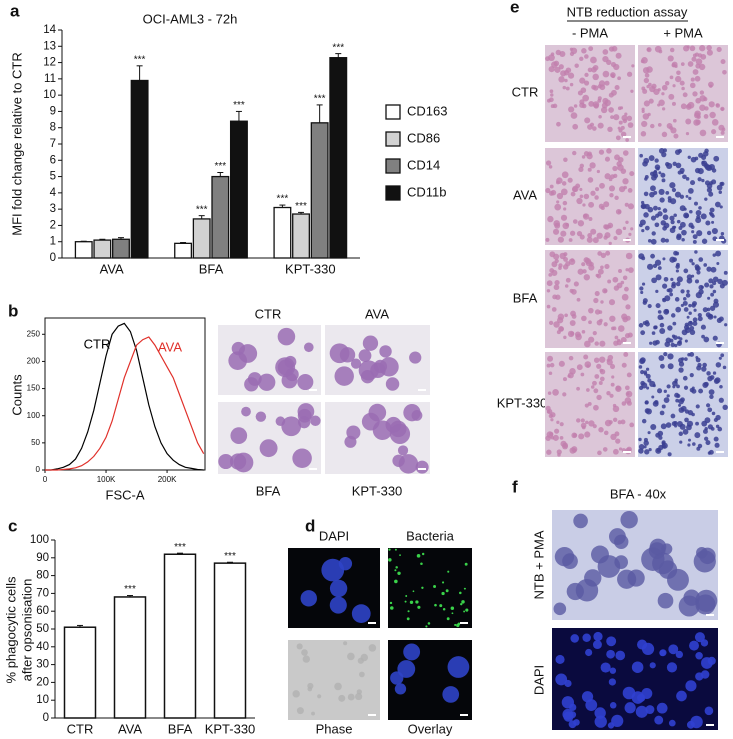 The height and width of the screenshot is (739, 733). Describe the element at coordinates (42, 558) in the screenshot. I see `y-tick-label: 90` at that location.